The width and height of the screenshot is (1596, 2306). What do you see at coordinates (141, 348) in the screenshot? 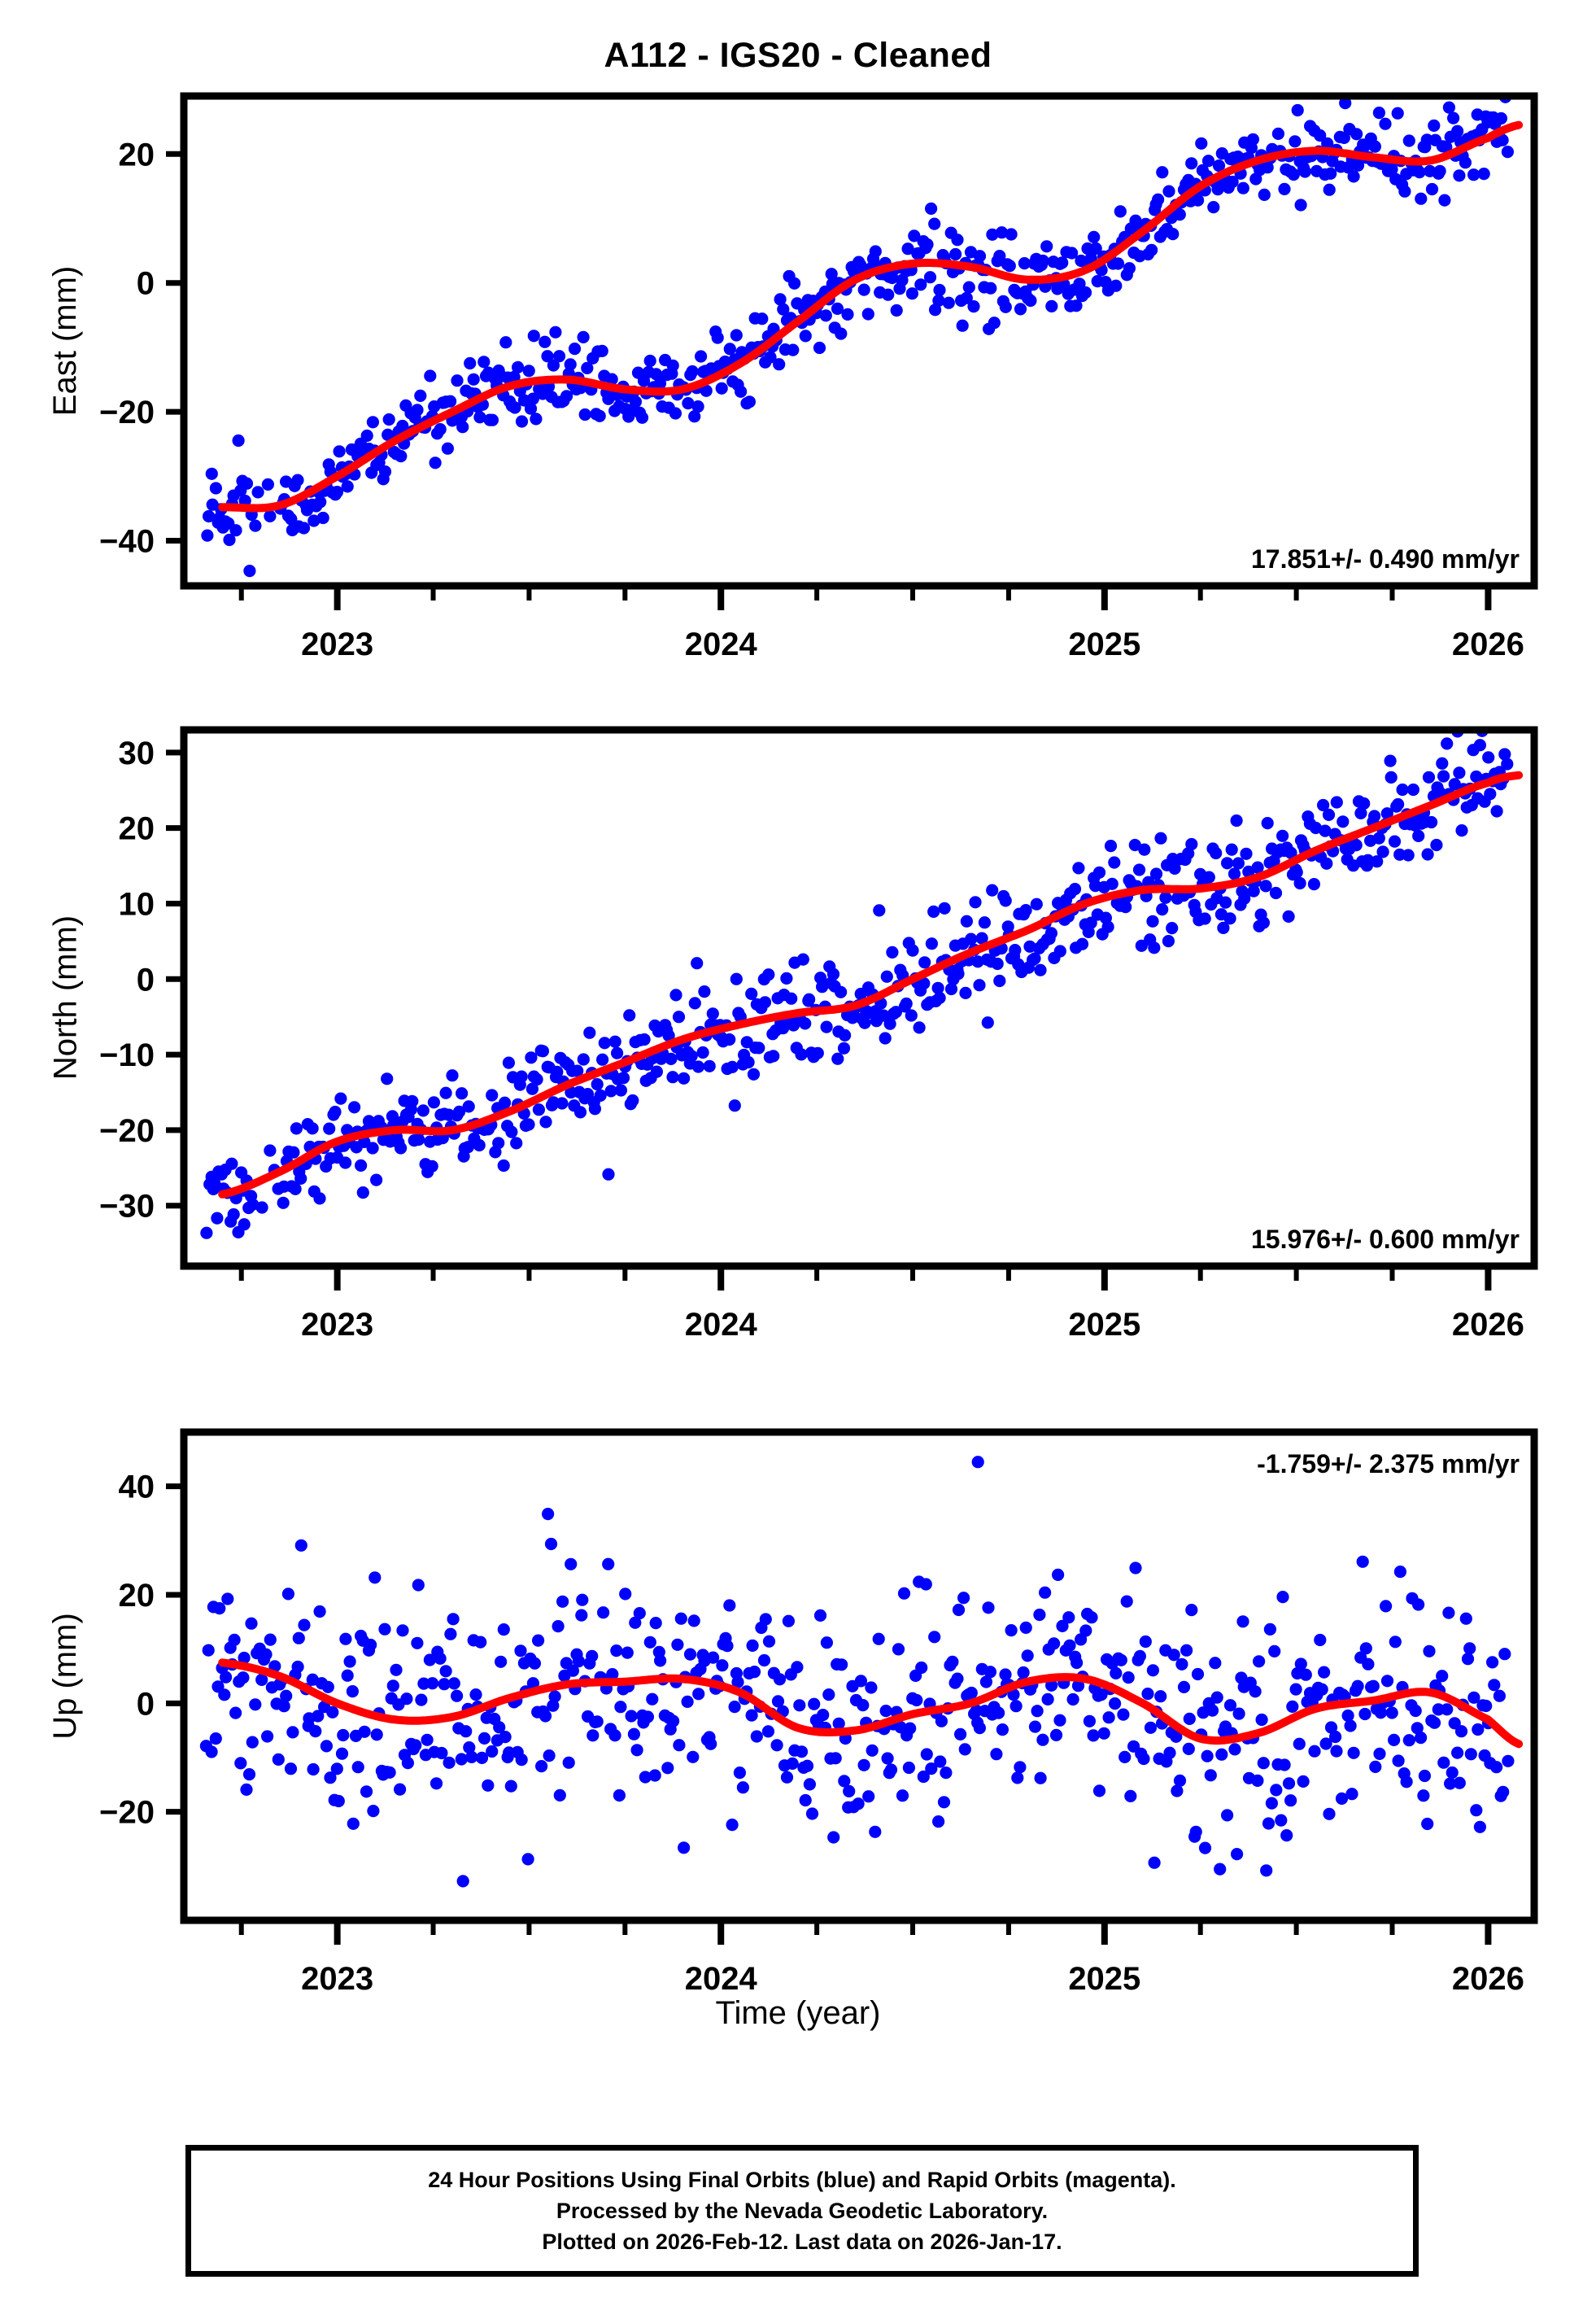
I see `y-axis-east: 20 0 −20 −40` at bounding box center [141, 348].